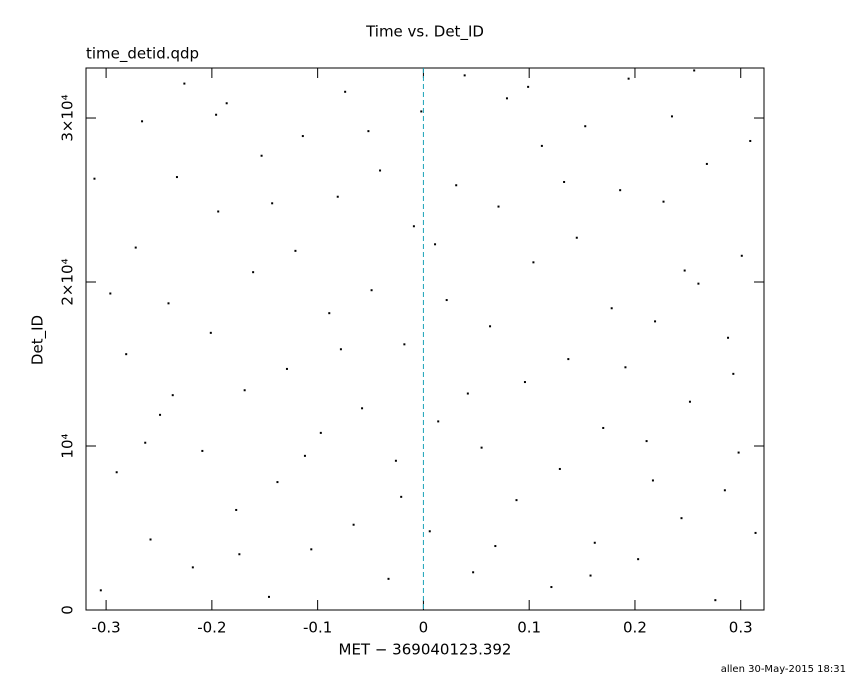 The width and height of the screenshot is (850, 684). Describe the element at coordinates (741, 628) in the screenshot. I see `x-tick-label: 0.3` at that location.